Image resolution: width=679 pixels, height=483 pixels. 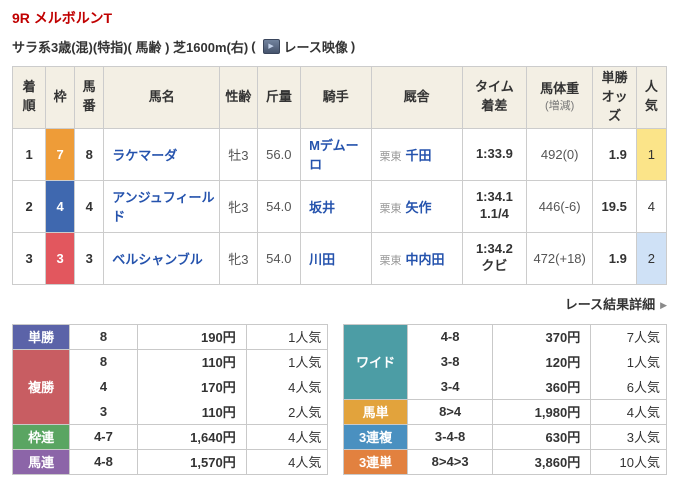 I want to click on frame-number-cell: 7, so click(x=60, y=154).